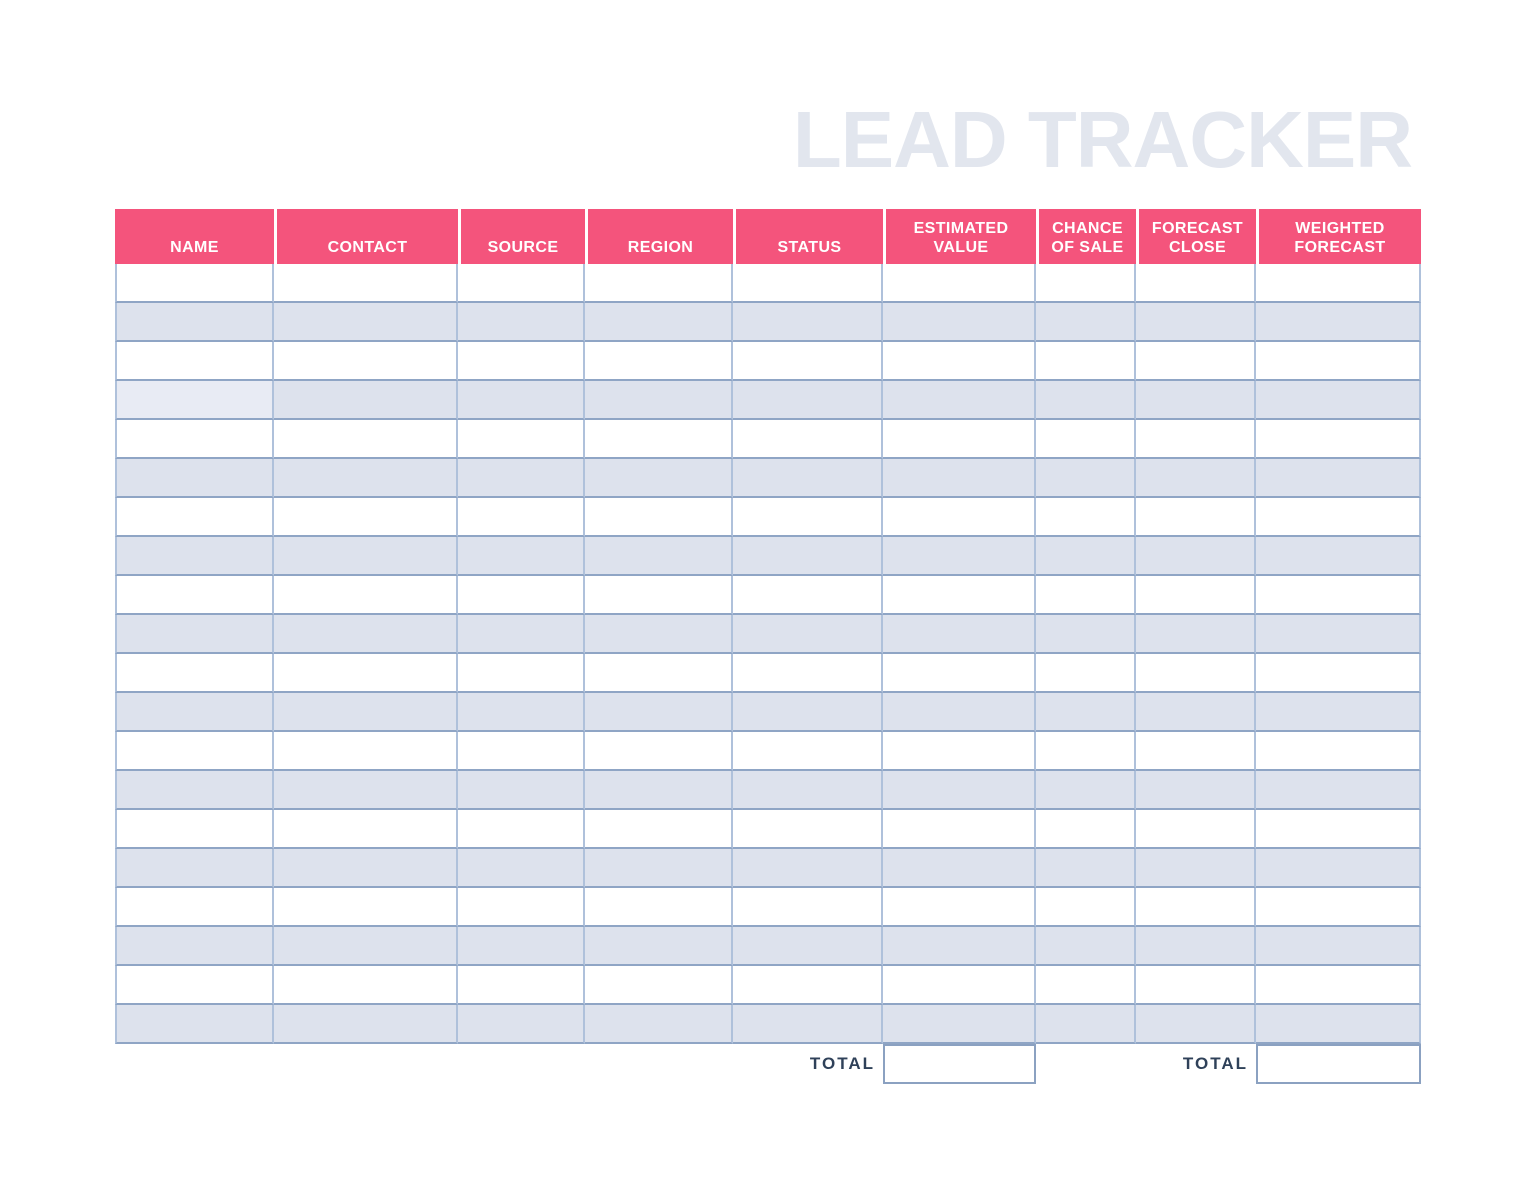 This screenshot has height=1200, width=1533. I want to click on total-estimated-value-box, so click(959, 1064).